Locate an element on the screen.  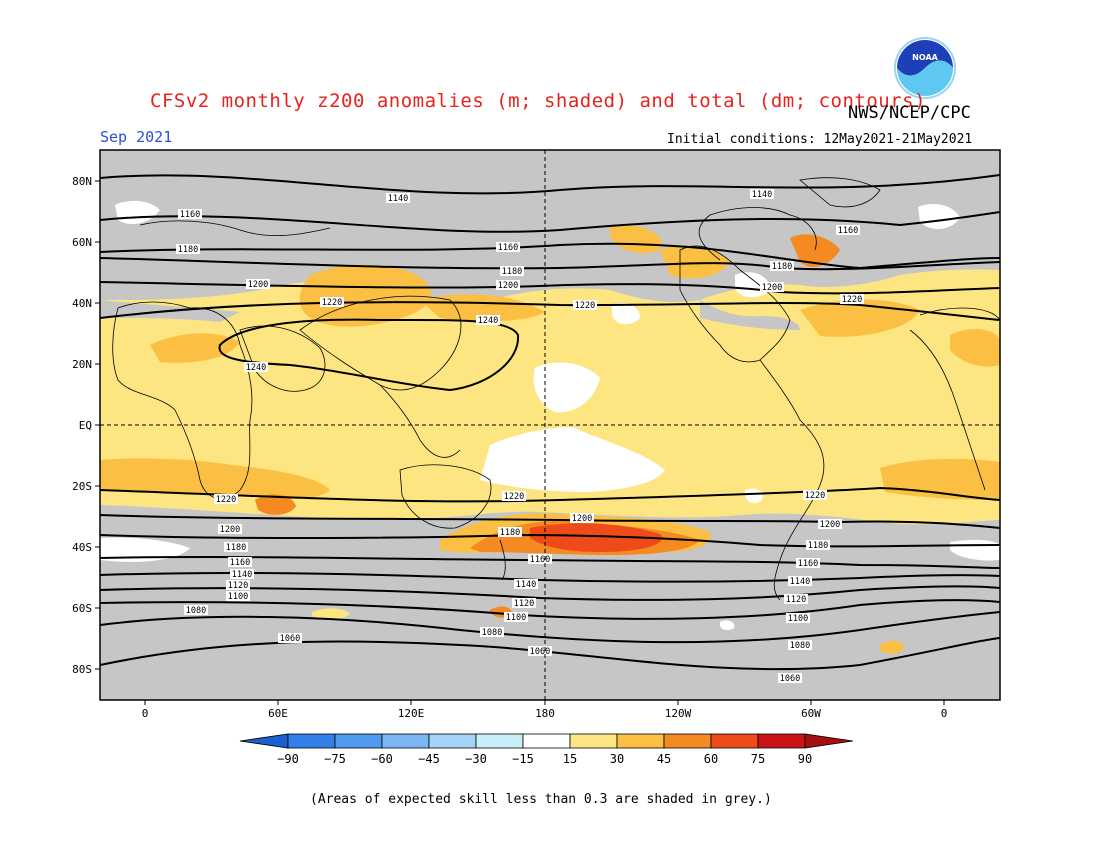
lat-label: 40S is located at coordinates (82, 547).